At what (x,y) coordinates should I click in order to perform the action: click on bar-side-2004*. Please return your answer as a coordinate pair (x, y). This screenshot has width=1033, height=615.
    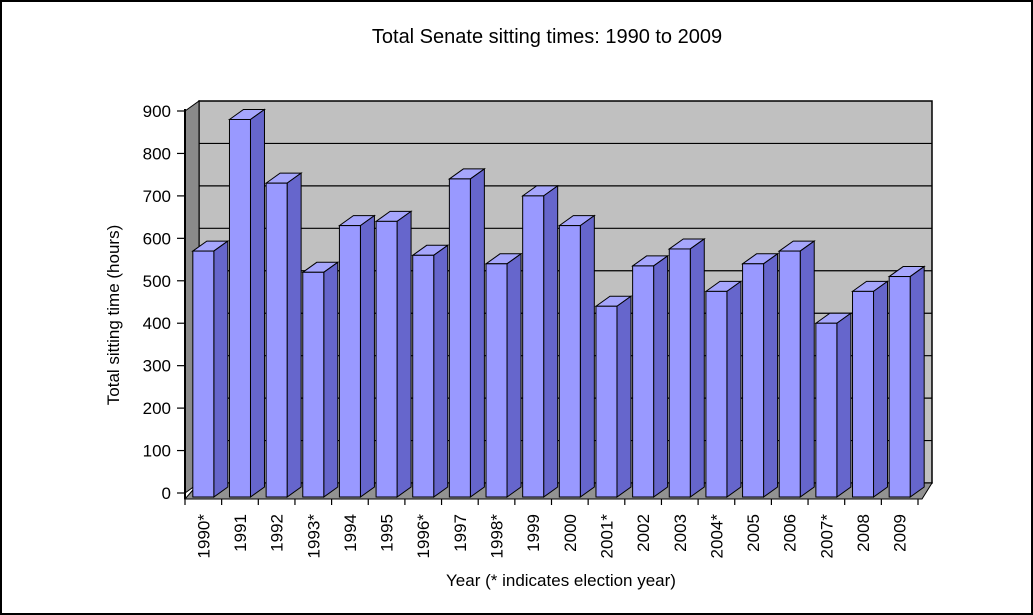
    Looking at the image, I should click on (734, 389).